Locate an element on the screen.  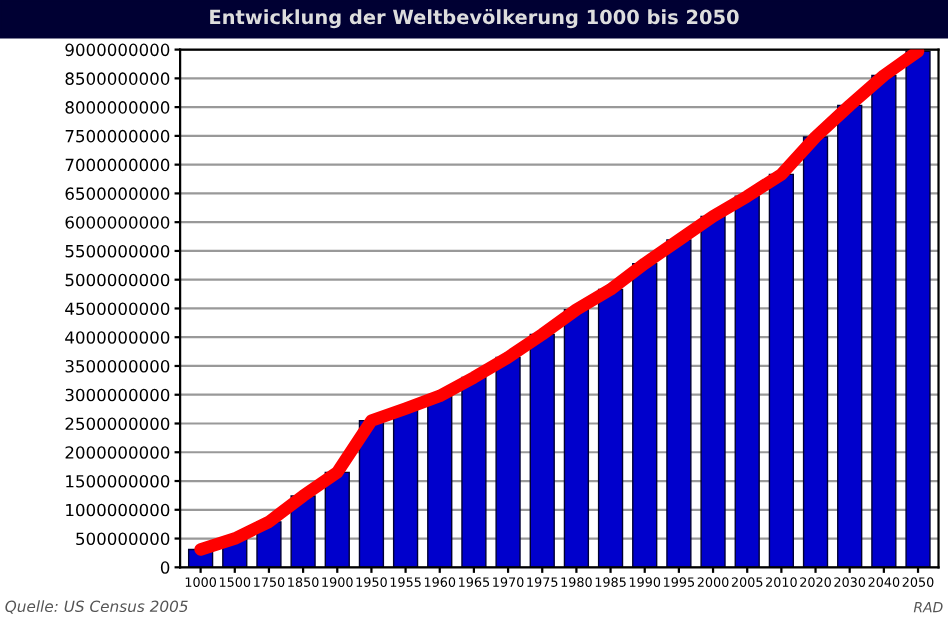
y-tick-label: 6500000000 is located at coordinates (117, 193).